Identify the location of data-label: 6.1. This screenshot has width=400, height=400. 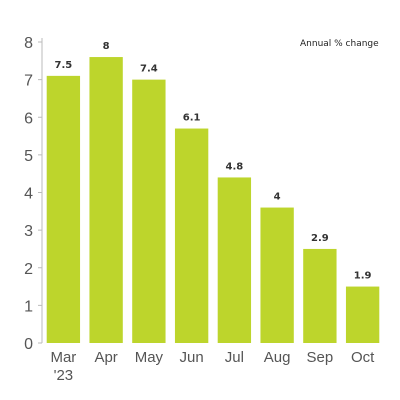
(192, 118).